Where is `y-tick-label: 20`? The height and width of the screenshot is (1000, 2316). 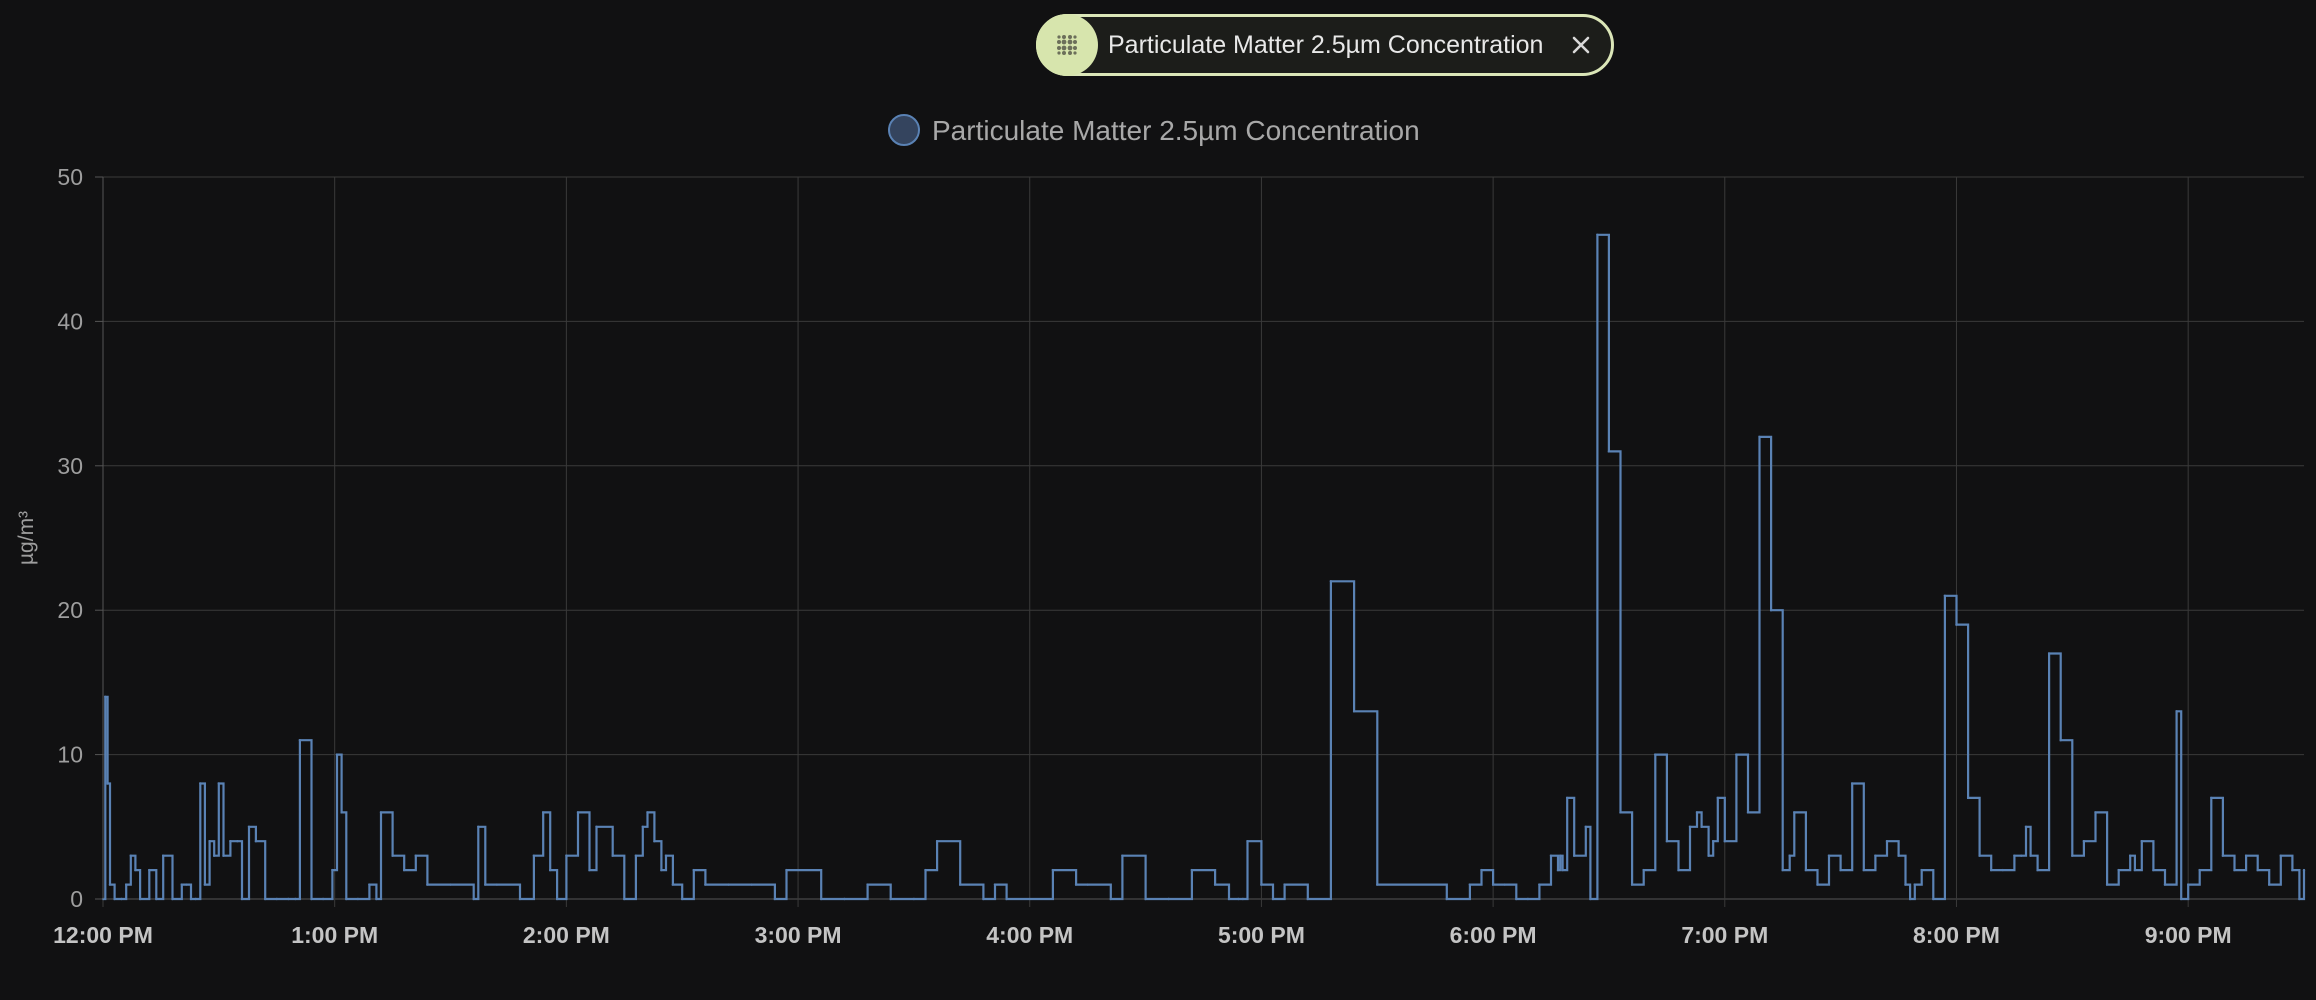
y-tick-label: 20 is located at coordinates (70, 610).